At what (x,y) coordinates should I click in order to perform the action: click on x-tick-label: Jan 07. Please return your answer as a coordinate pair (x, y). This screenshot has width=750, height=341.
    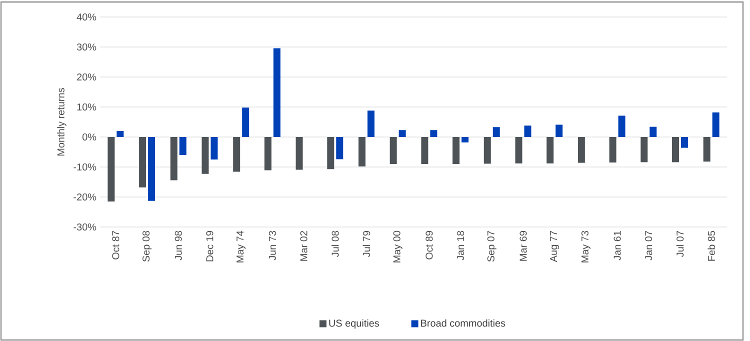
    Looking at the image, I should click on (648, 245).